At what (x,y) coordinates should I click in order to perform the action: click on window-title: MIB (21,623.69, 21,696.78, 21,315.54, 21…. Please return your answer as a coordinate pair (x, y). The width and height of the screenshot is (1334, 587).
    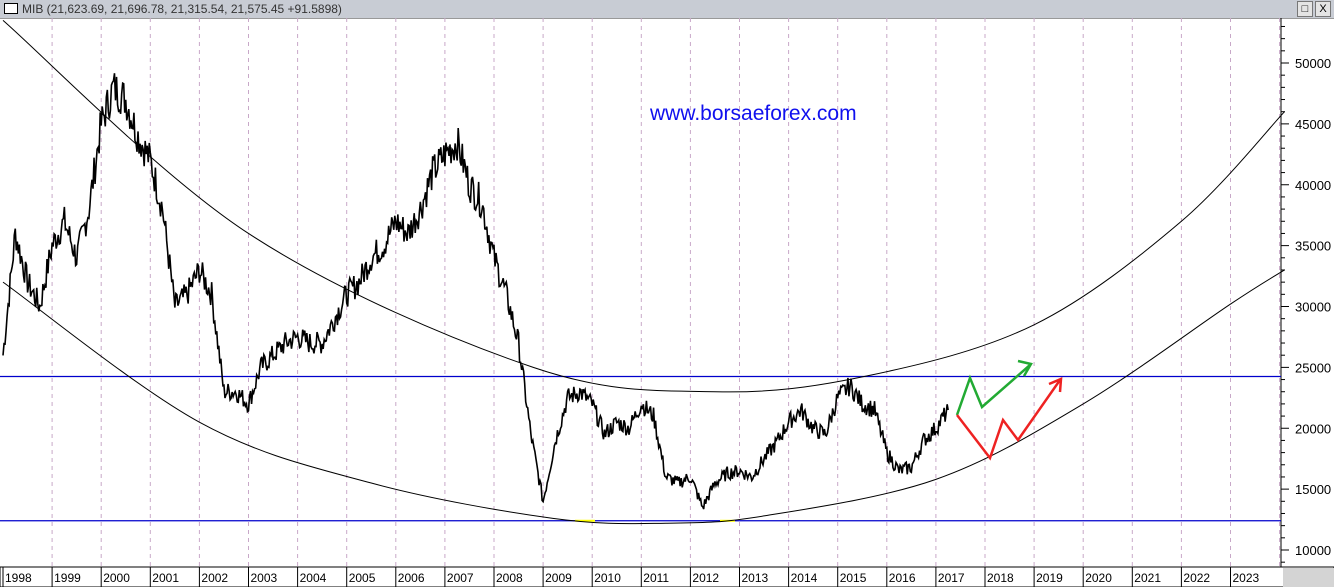
    Looking at the image, I should click on (182, 9).